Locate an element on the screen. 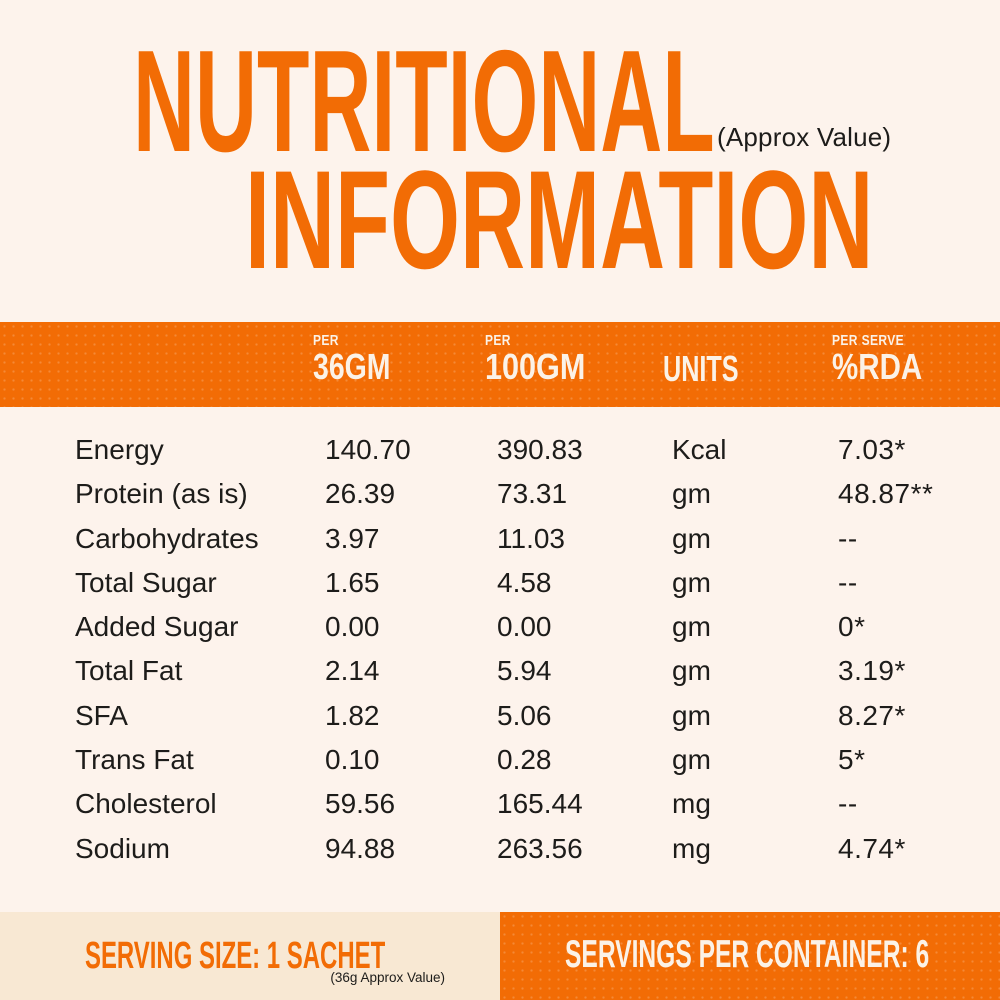  table-row: Energy 140.70 390.83 Kcal 7.03* is located at coordinates (500, 450).